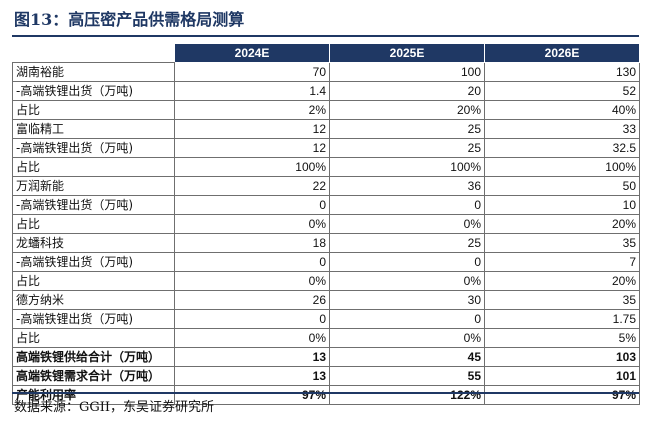 Image resolution: width=649 pixels, height=429 pixels. I want to click on row-label: 高端铁锂需求合计（万吨）, so click(93, 376).